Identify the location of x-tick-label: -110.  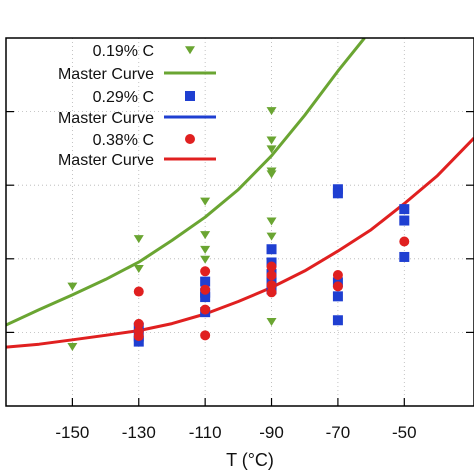
(205, 432).